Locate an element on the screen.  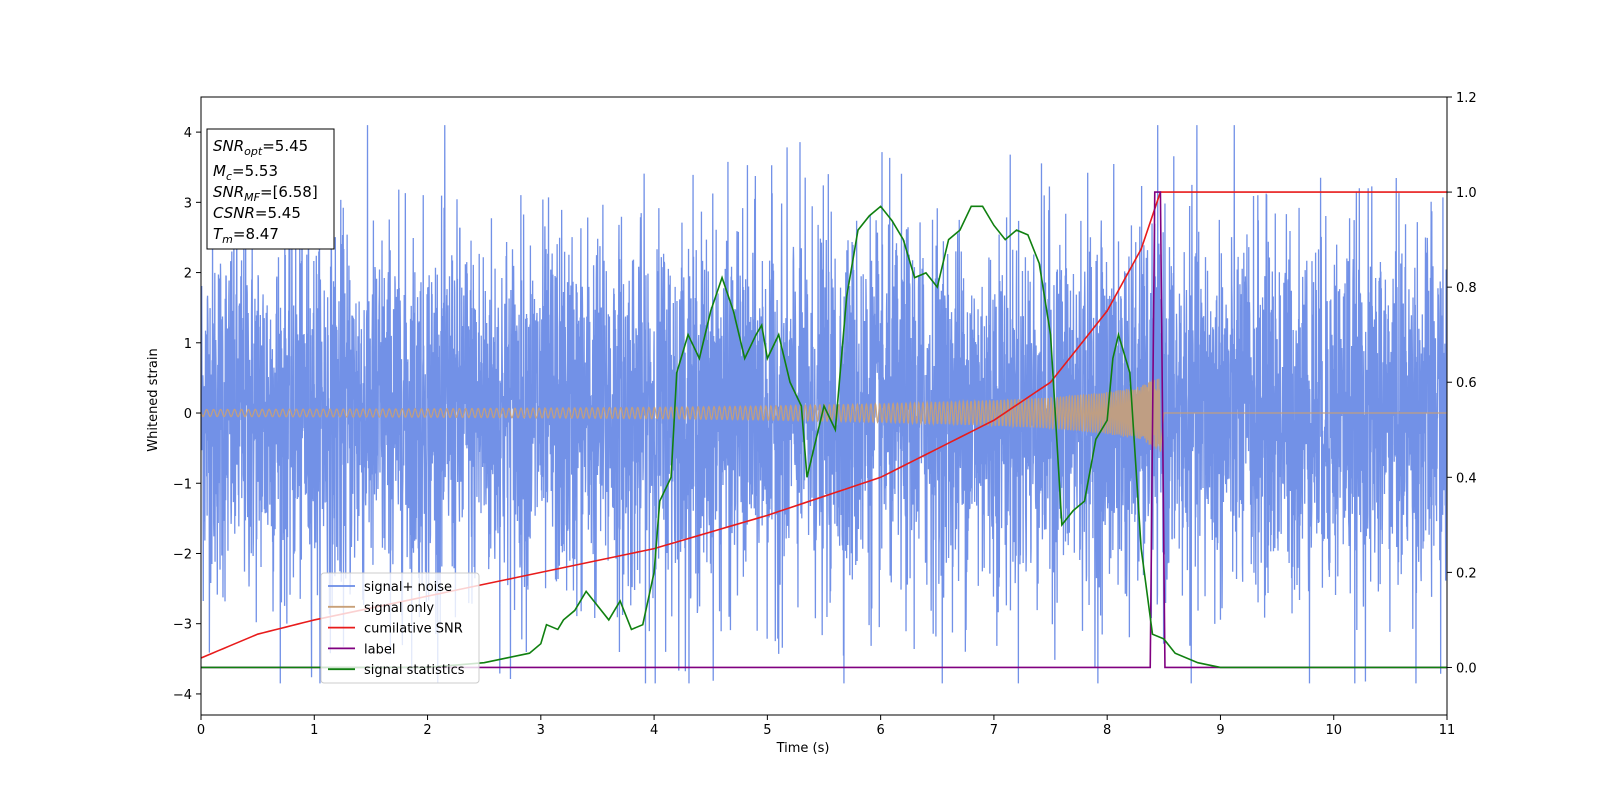
x-tick-label: 0 is located at coordinates (201, 730).